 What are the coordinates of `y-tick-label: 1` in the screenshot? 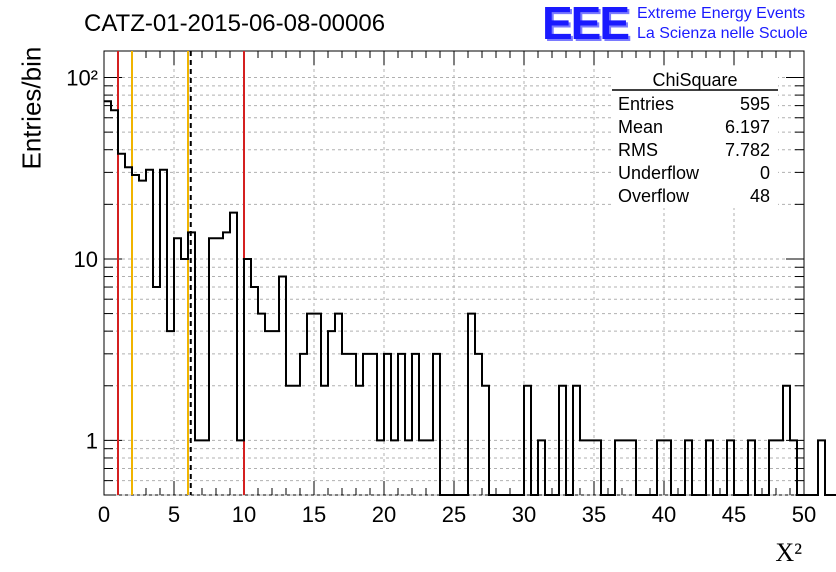 It's located at (92, 440).